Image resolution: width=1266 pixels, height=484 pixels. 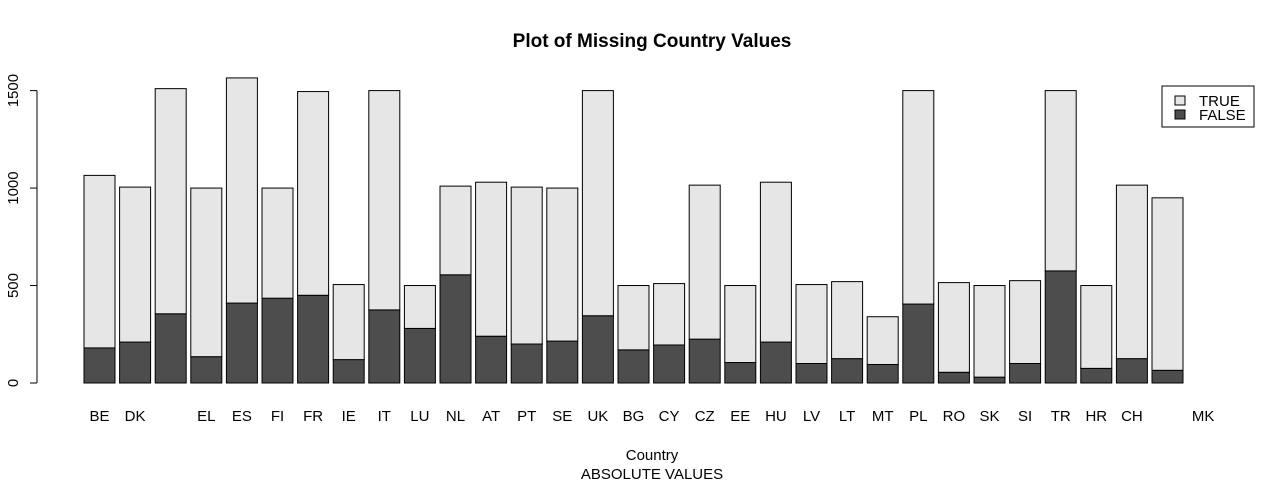 What do you see at coordinates (13, 90) in the screenshot?
I see `y-tick-label: 1500` at bounding box center [13, 90].